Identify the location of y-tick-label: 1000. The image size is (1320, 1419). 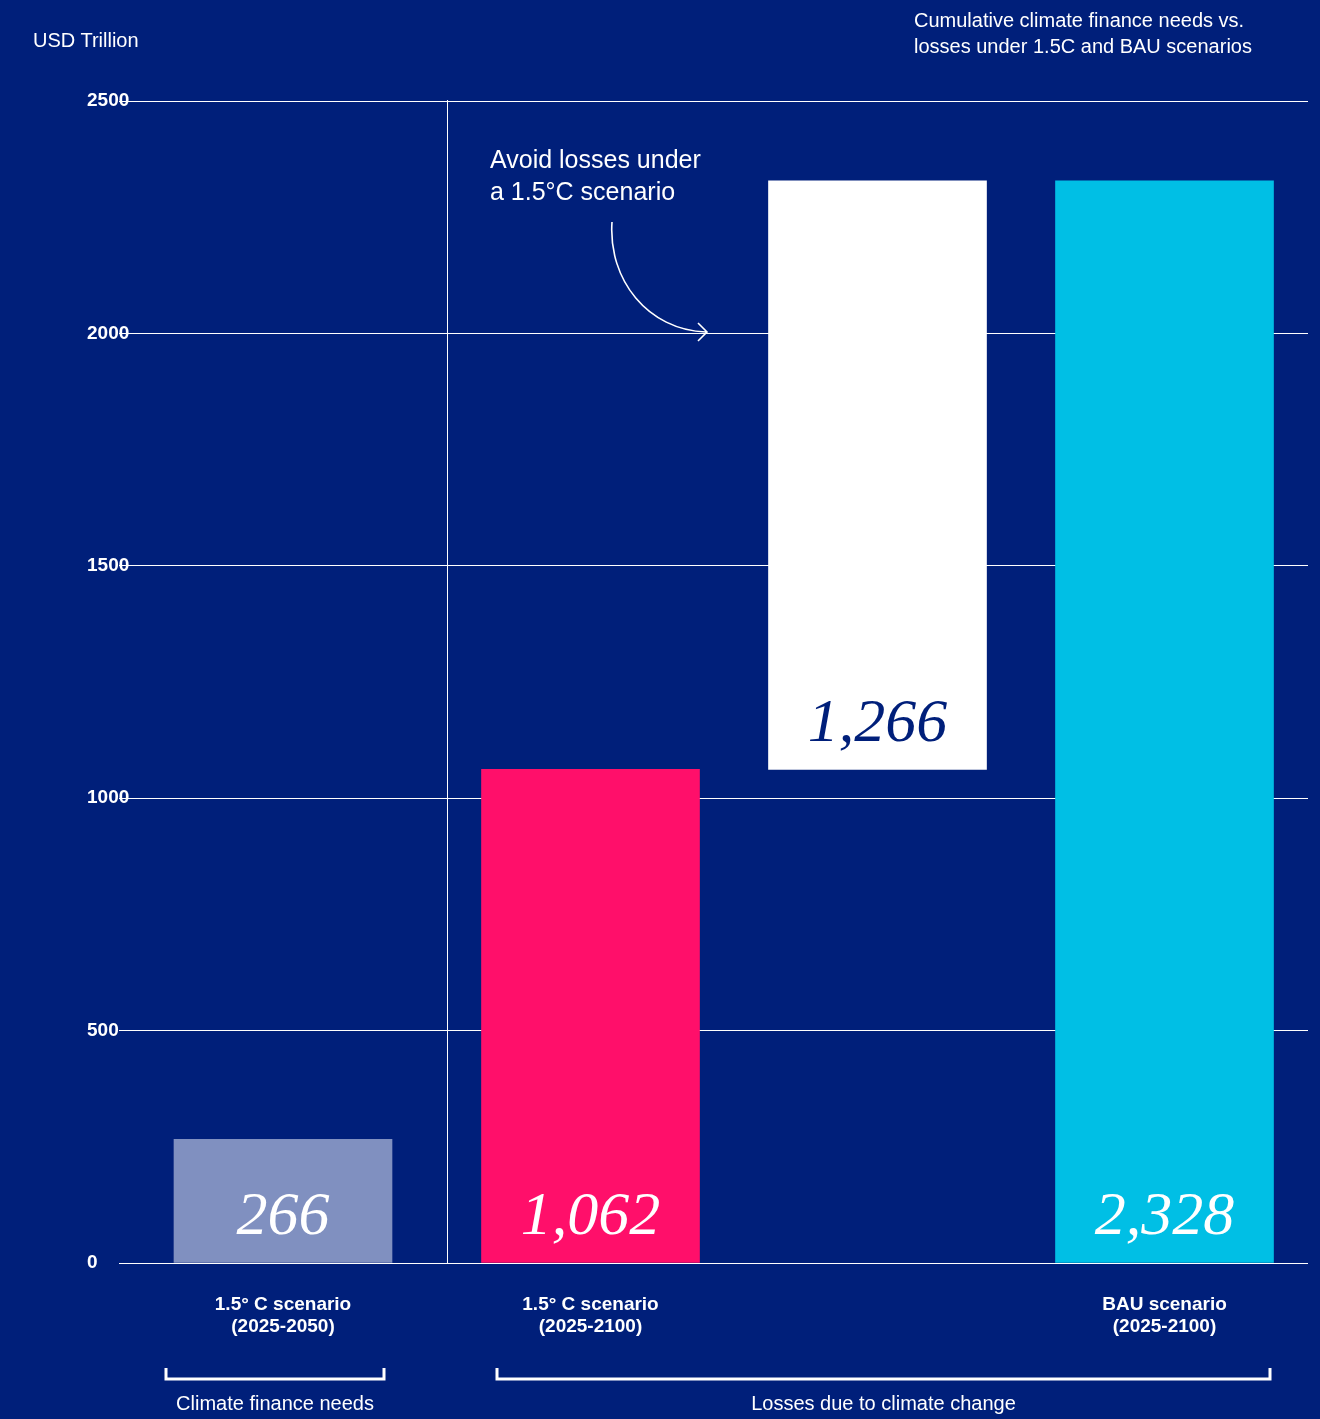
(108, 797).